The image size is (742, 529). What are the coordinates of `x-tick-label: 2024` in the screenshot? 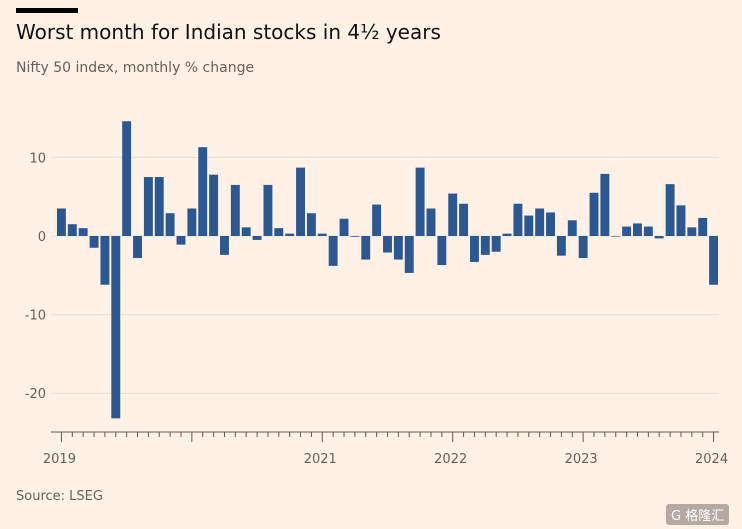 It's located at (711, 459).